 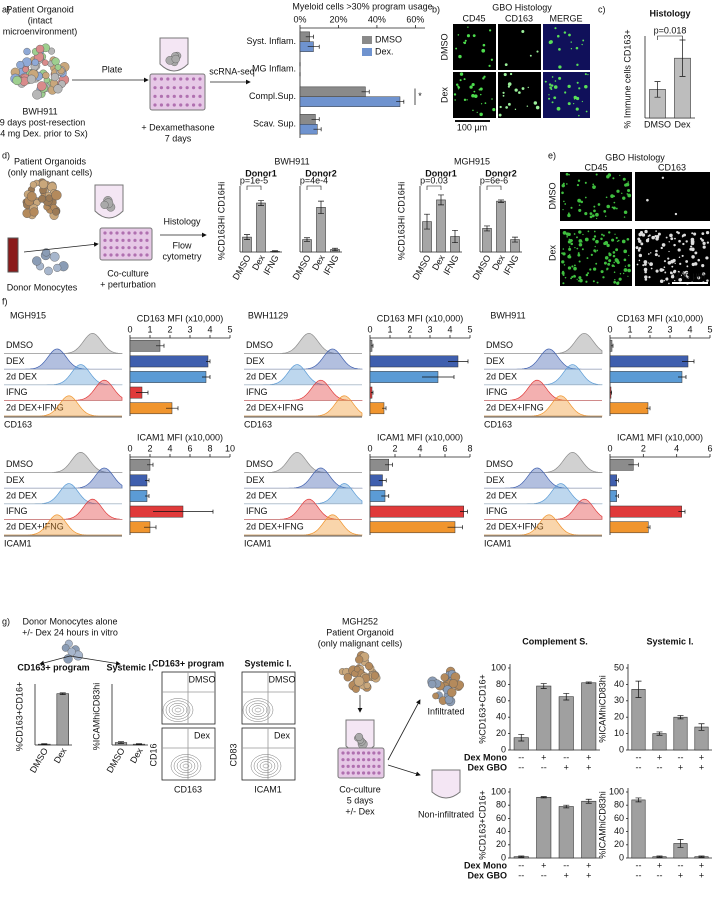 I want to click on category-label: IFNG, so click(x=497, y=392).